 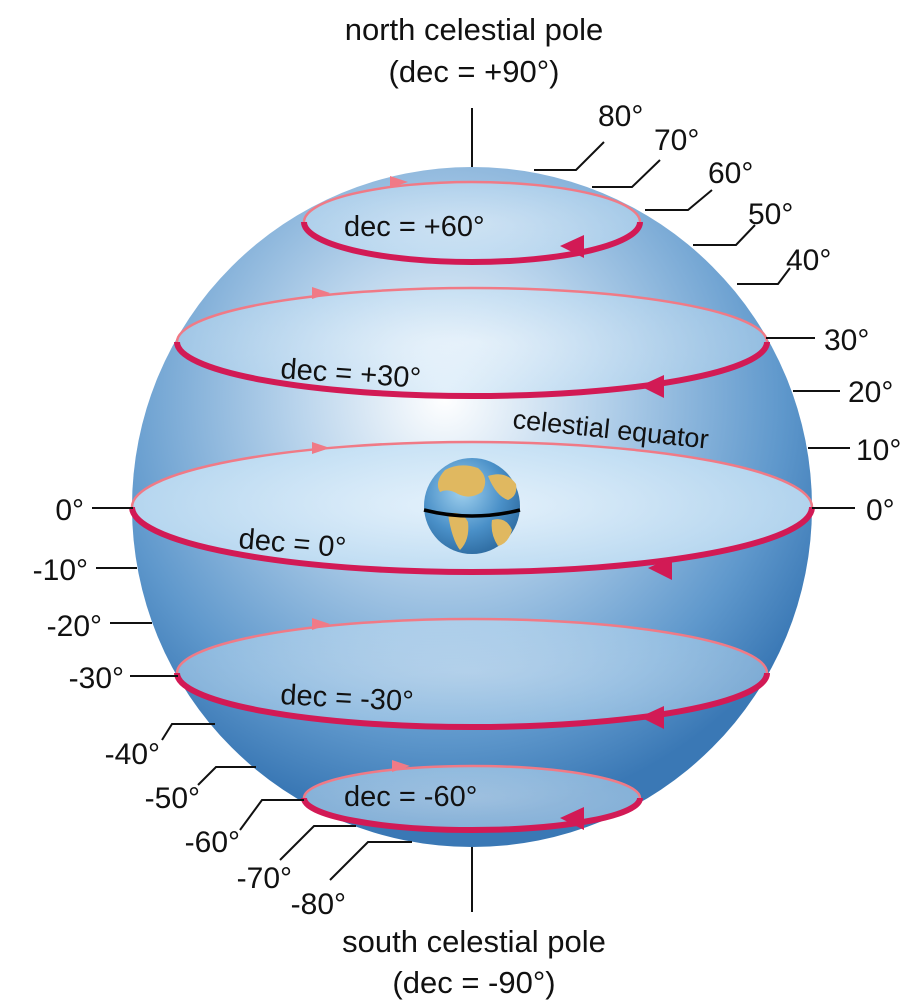 I want to click on lat-label-80: 80°, so click(x=620, y=116).